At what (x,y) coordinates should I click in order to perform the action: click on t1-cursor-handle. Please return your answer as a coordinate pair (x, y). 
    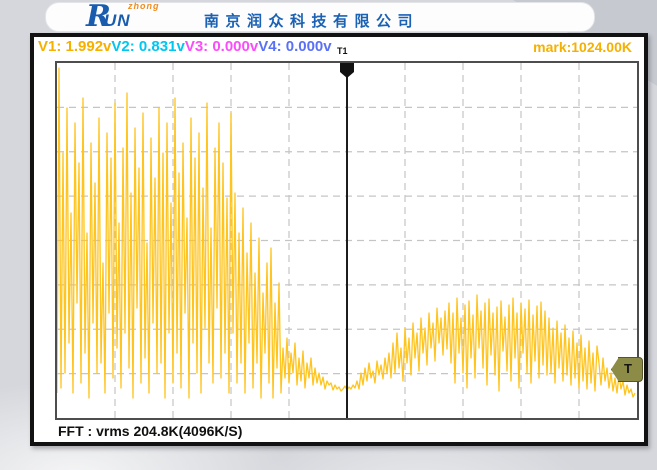
    Looking at the image, I should click on (347, 70).